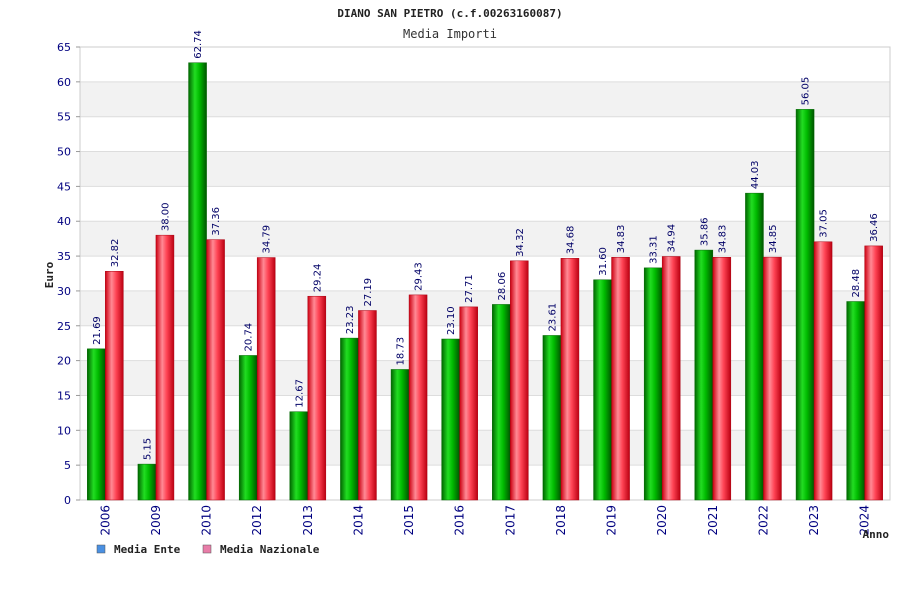 The image size is (900, 600). I want to click on bar-value-label: 5.15, so click(147, 449).